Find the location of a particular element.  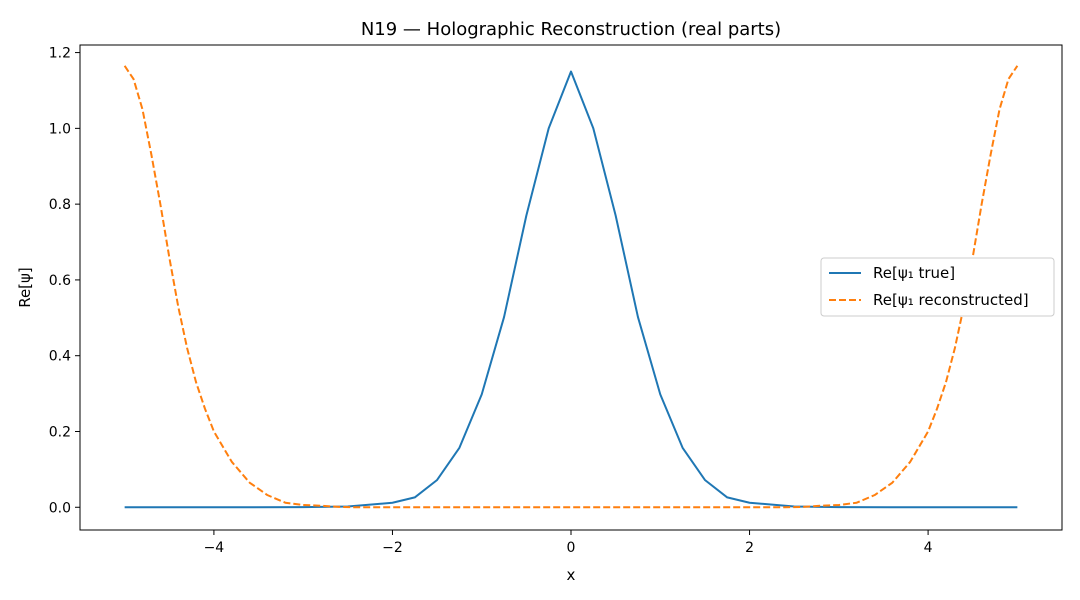

legend: Re[ψ₁ true] Re[ψ₁ reconstructed] is located at coordinates (937, 287).